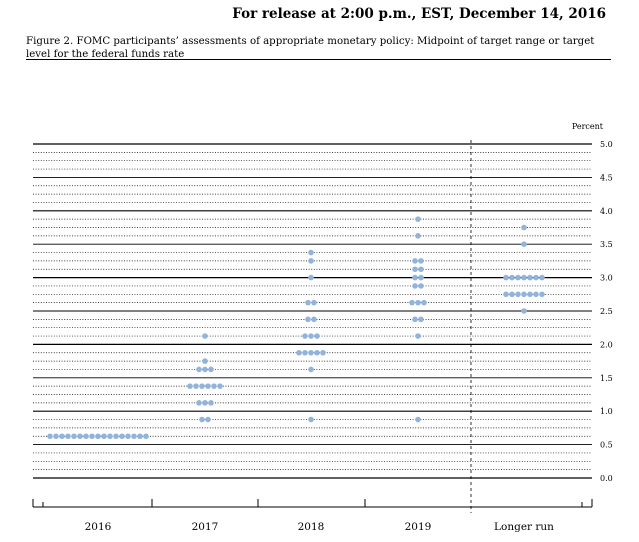 This screenshot has width=639, height=542. I want to click on y-tick-label: 2.5, so click(606, 311).